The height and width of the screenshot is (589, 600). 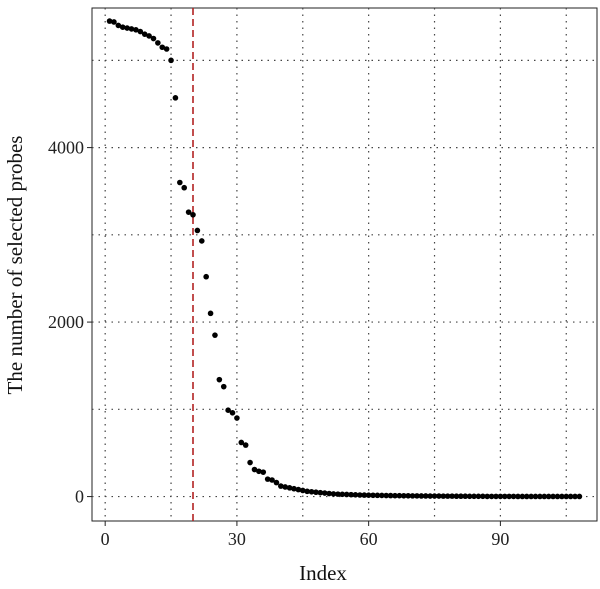 I want to click on x-axis-label: Index, so click(x=323, y=573).